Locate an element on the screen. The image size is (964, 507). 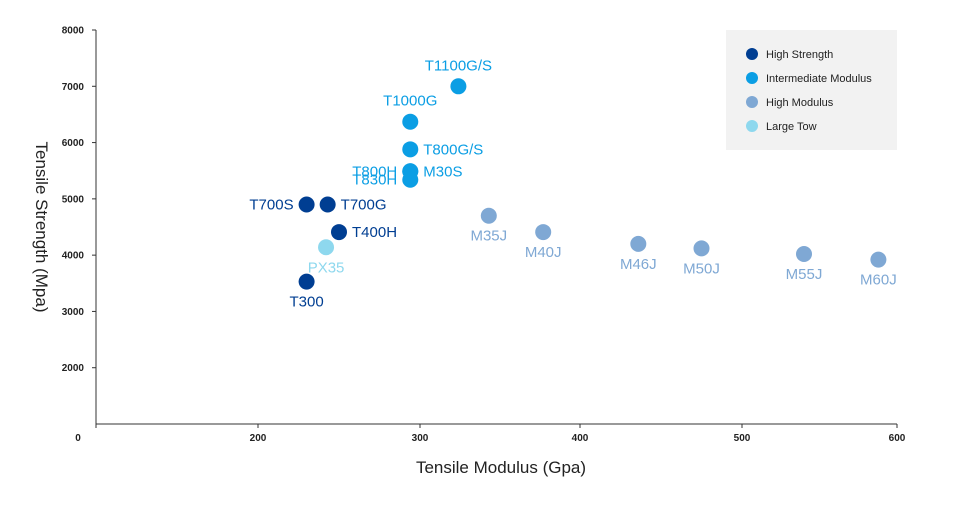
x-axis-title: Tensile Modulus (Gpa) is located at coordinates (501, 467).